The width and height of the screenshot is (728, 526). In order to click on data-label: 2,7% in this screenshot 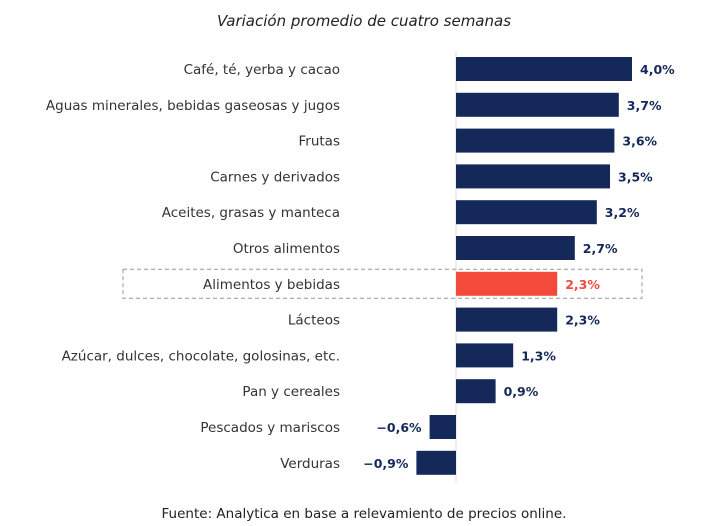, I will do `click(600, 248)`.